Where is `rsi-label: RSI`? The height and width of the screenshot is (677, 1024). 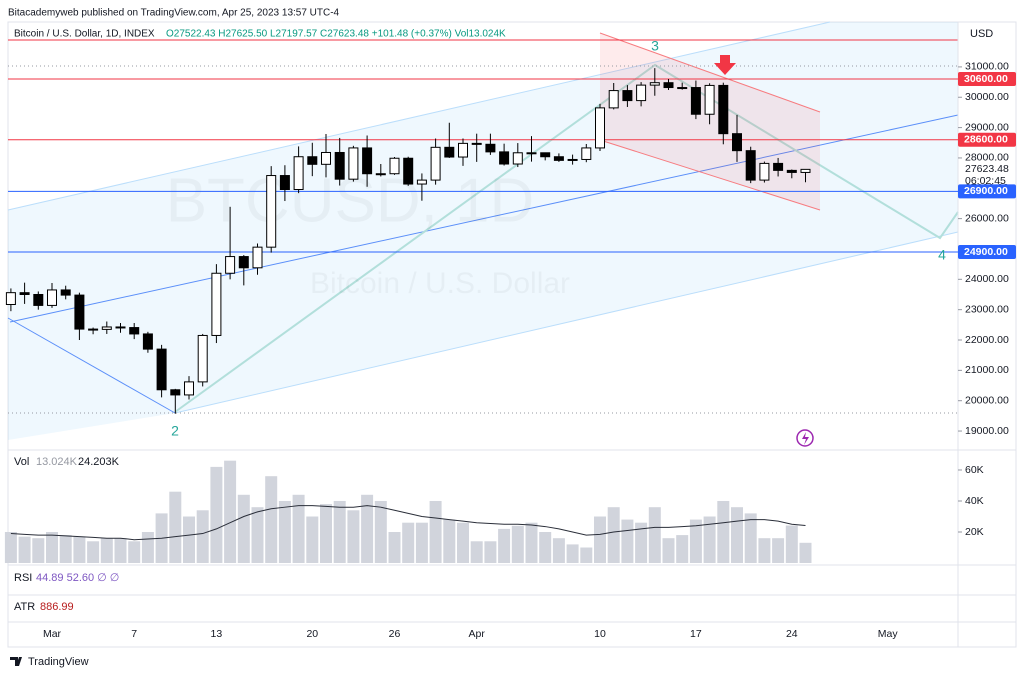 rsi-label: RSI is located at coordinates (23, 578).